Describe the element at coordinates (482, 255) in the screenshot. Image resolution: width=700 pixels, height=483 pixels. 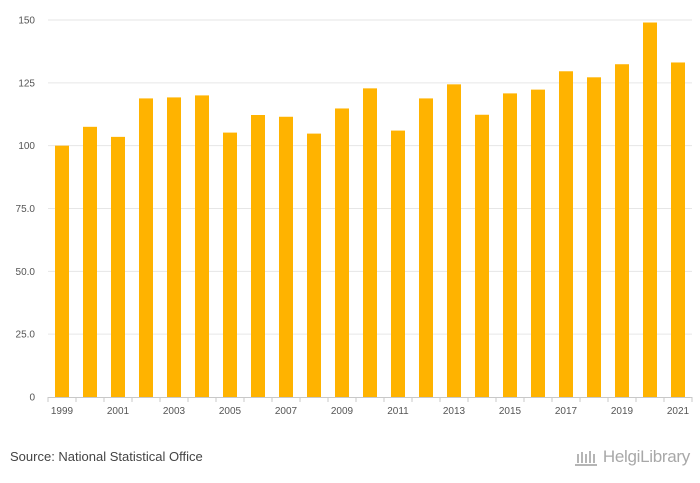
I see `bar-2014` at that location.